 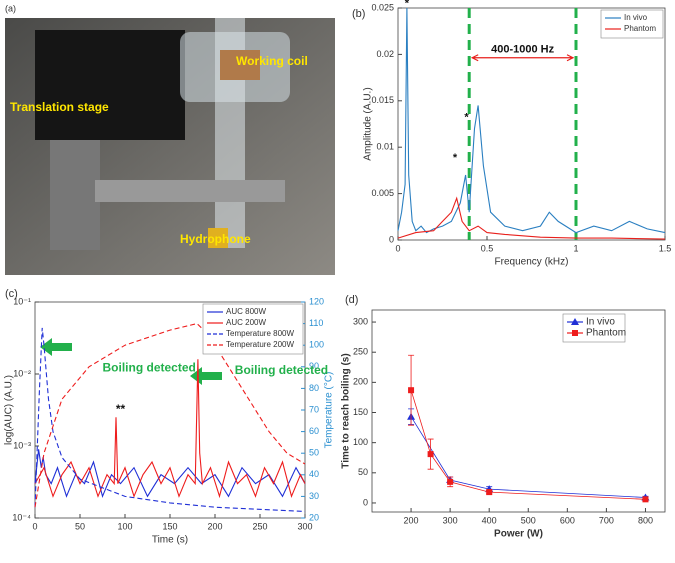 What do you see at coordinates (22, 445) in the screenshot?
I see `y-tick-label: 10⁻³` at bounding box center [22, 445].